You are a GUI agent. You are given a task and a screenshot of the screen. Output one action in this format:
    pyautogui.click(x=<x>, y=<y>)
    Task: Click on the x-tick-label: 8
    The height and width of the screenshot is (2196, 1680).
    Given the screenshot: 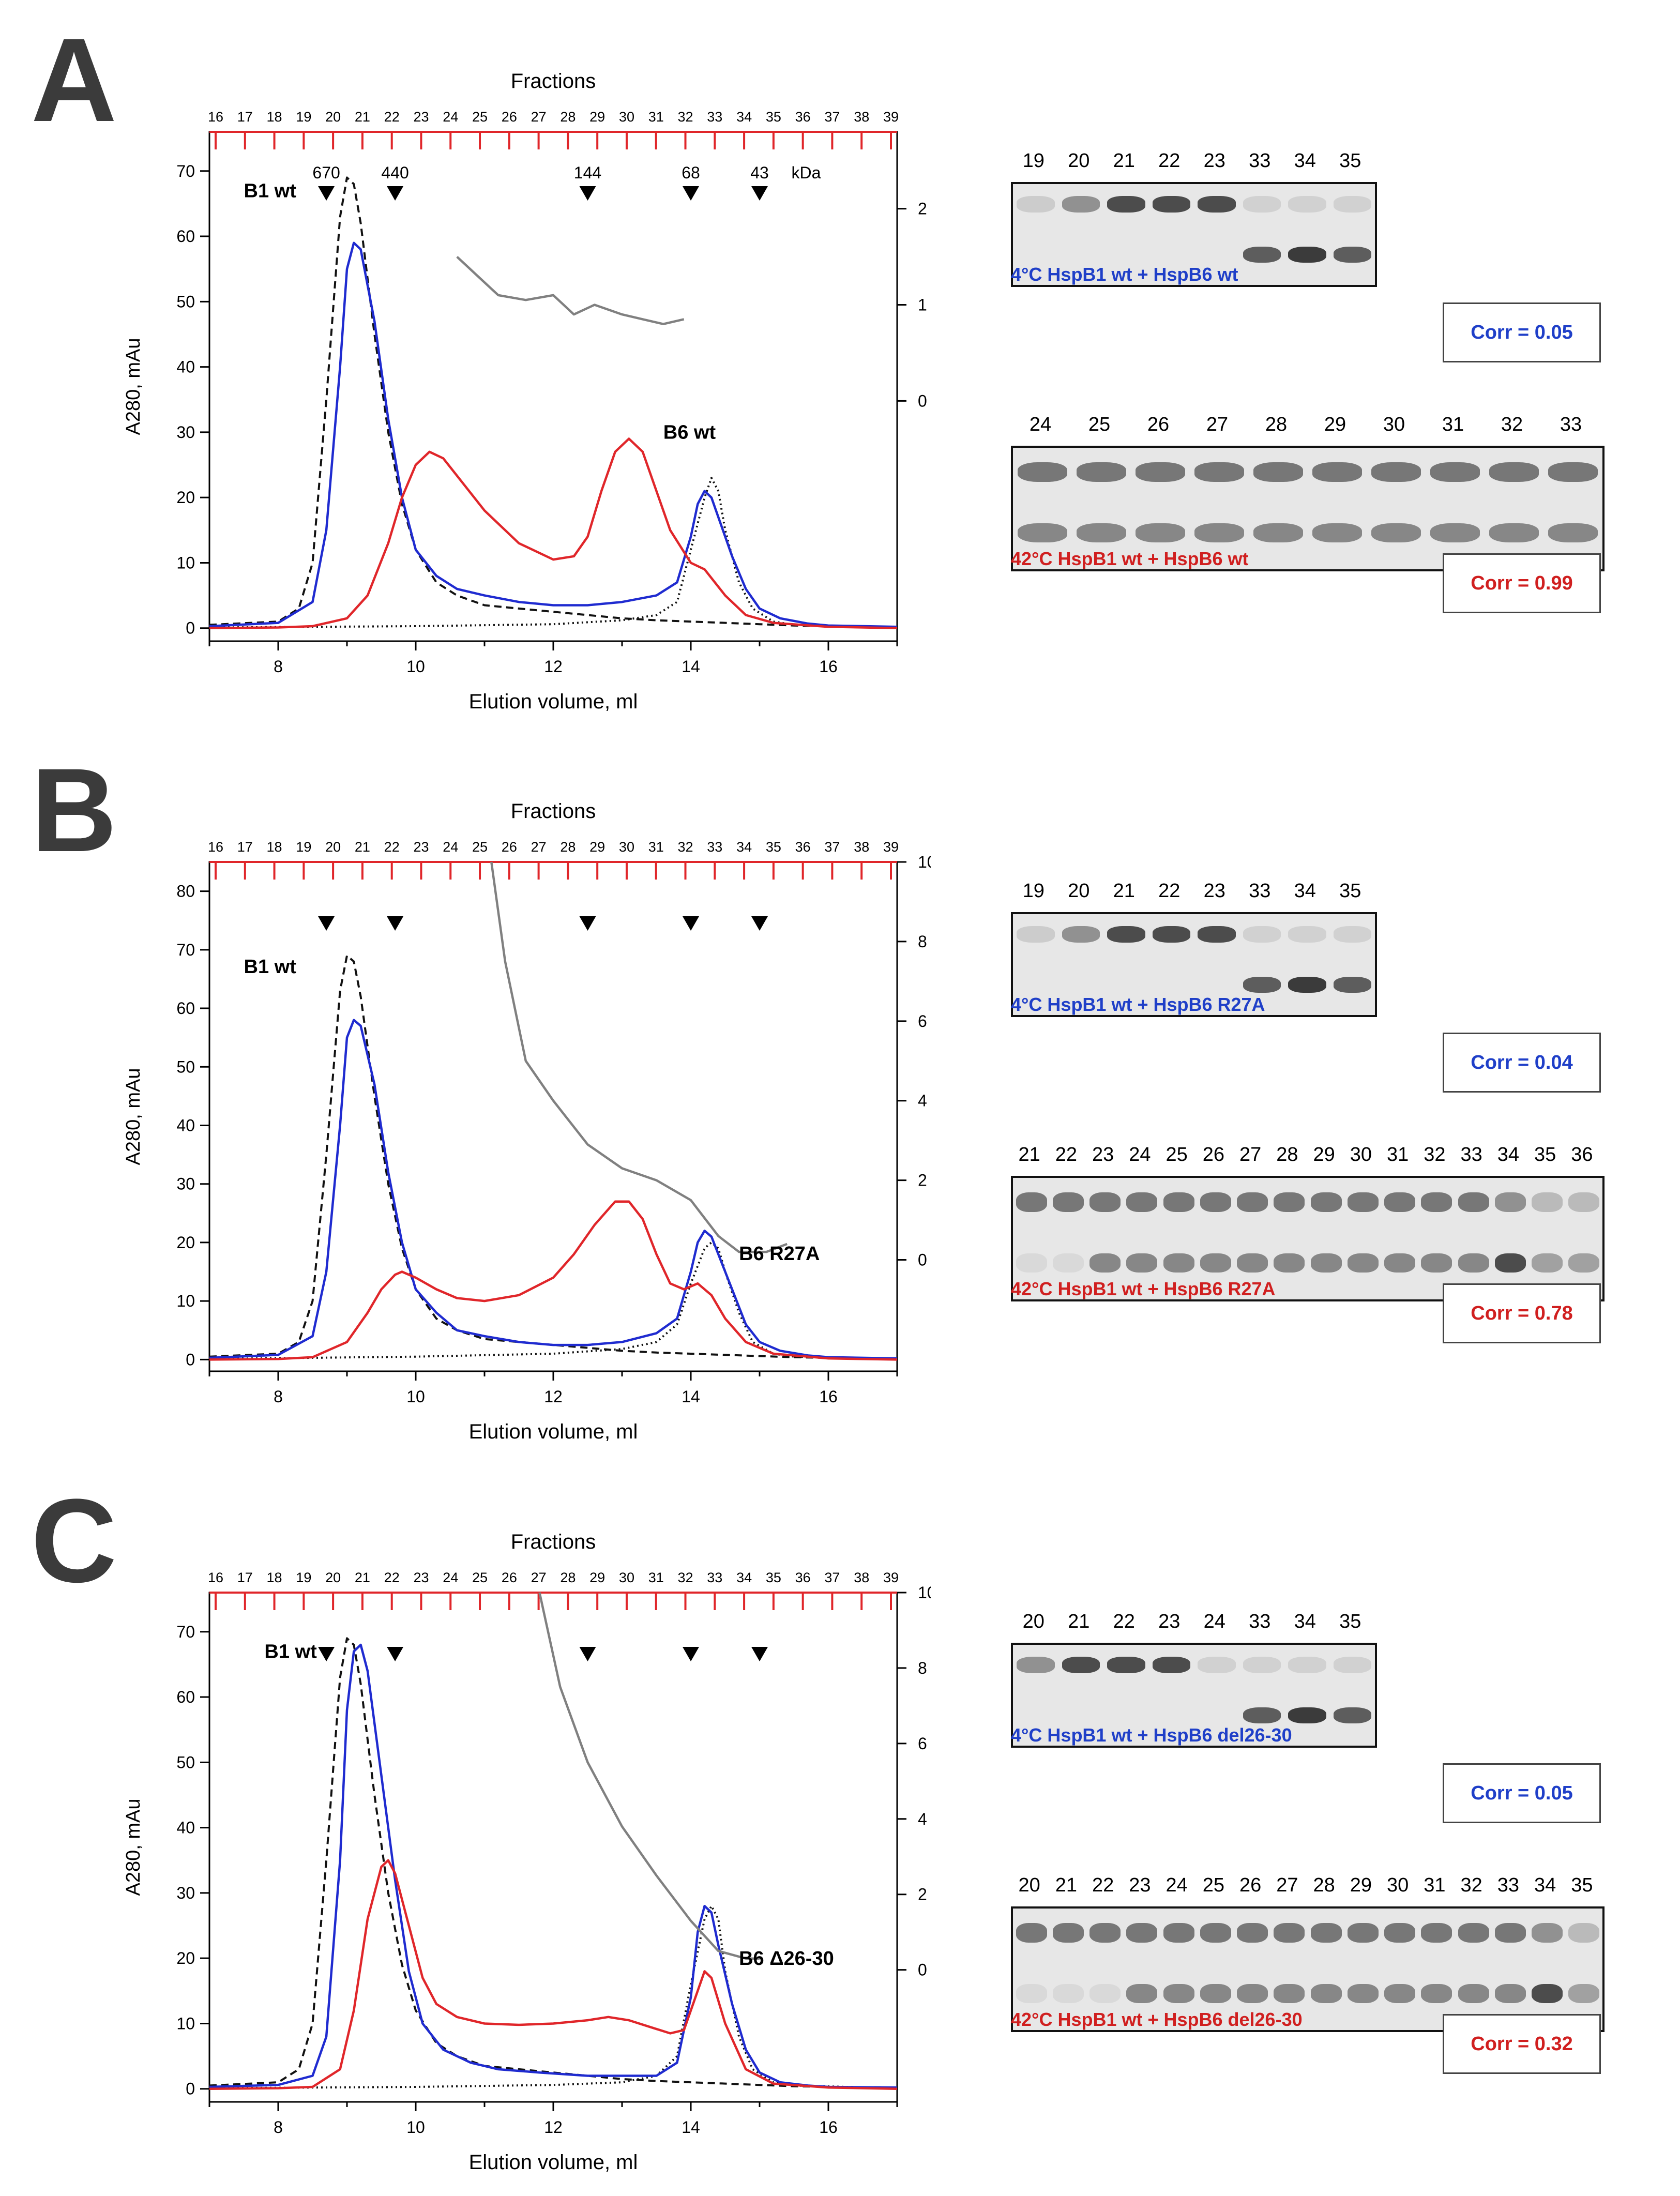 What is the action you would take?
    pyautogui.click(x=278, y=2127)
    